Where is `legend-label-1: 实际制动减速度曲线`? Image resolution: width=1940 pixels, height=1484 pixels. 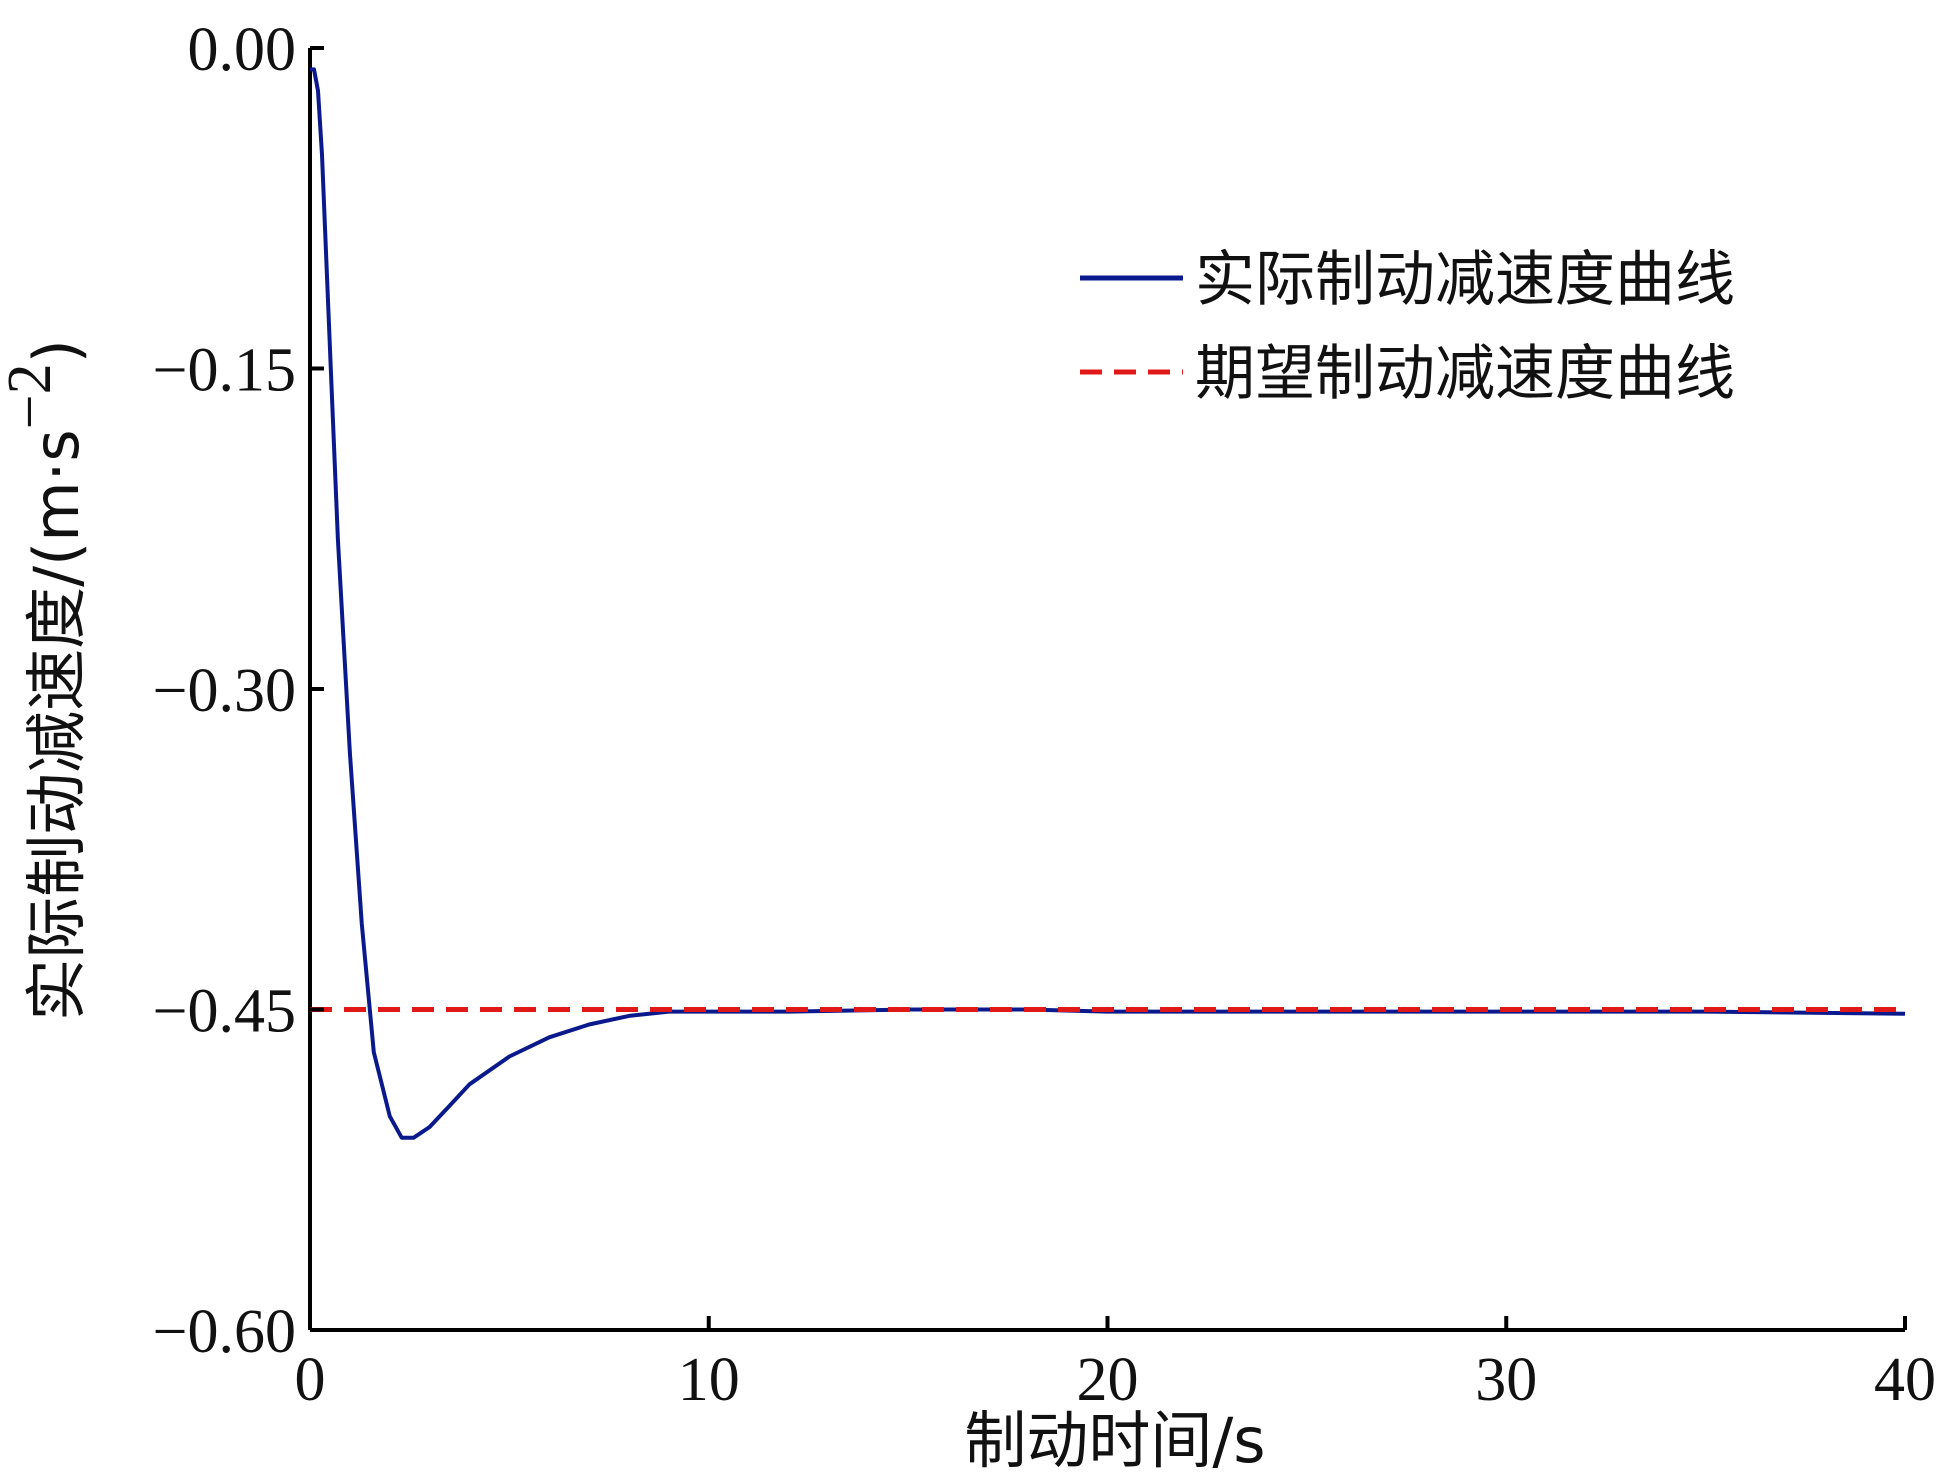 legend-label-1: 实际制动减速度曲线 is located at coordinates (1465, 280).